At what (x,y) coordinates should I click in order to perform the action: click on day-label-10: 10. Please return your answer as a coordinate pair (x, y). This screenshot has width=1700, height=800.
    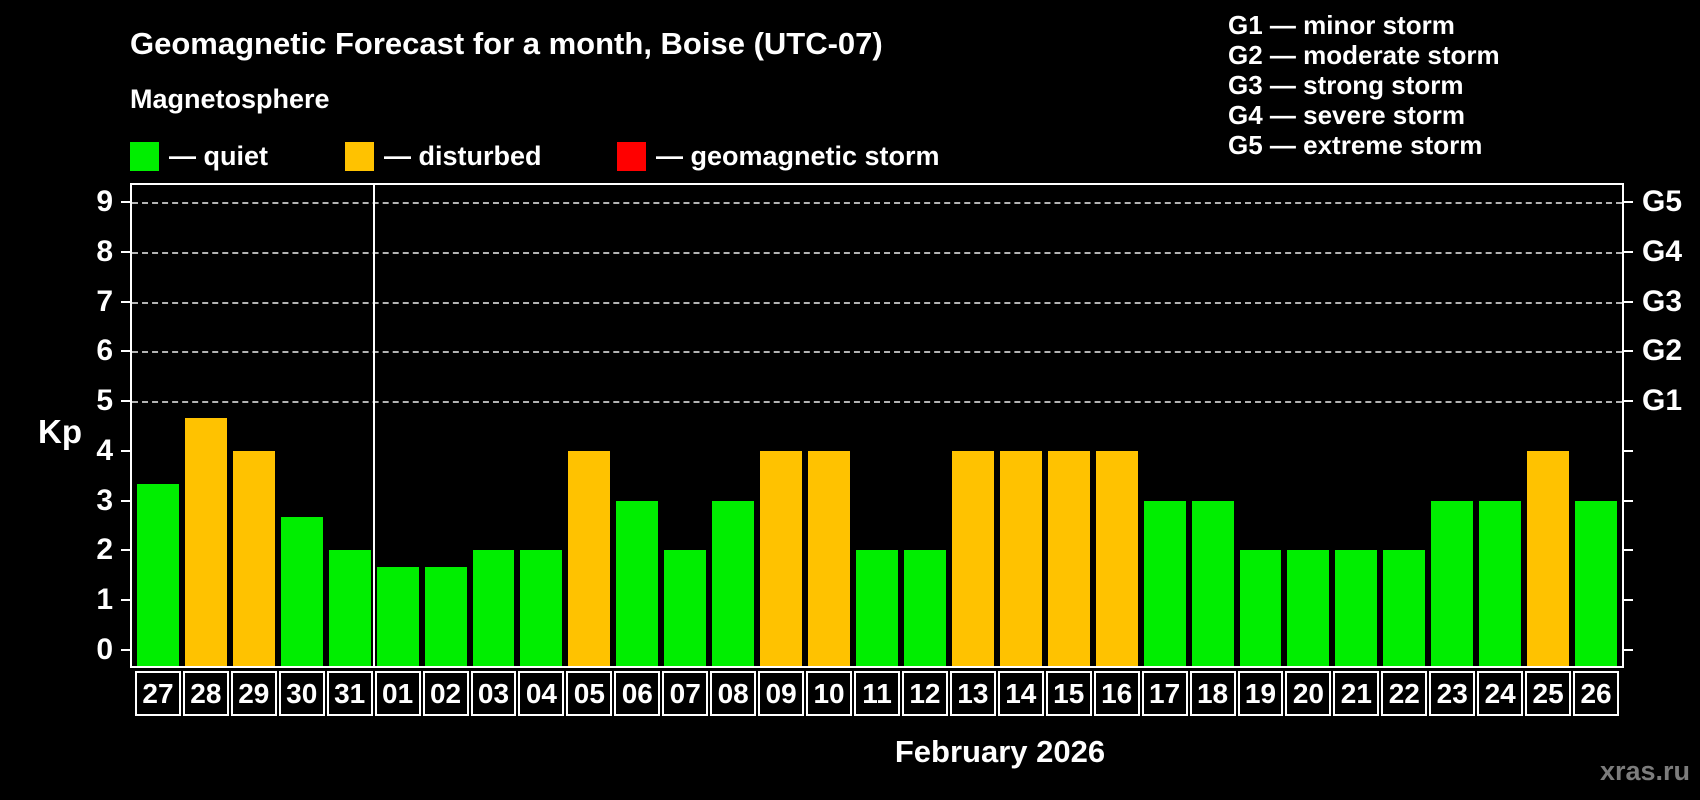
    Looking at the image, I should click on (829, 693).